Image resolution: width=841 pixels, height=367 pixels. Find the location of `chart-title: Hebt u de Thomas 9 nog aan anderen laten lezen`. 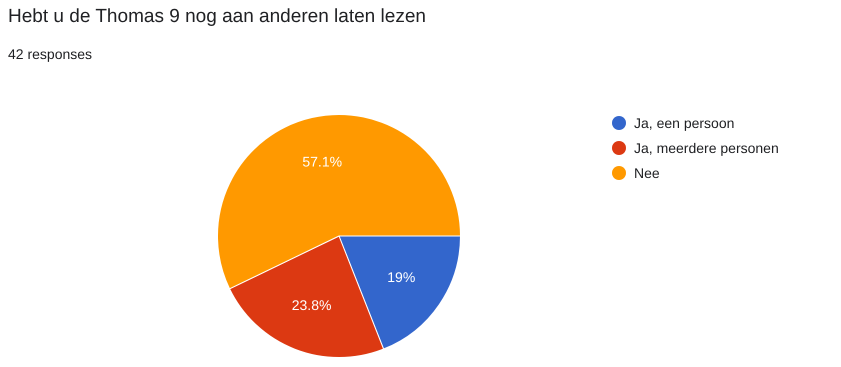

chart-title: Hebt u de Thomas 9 nog aan anderen laten lezen is located at coordinates (217, 17).